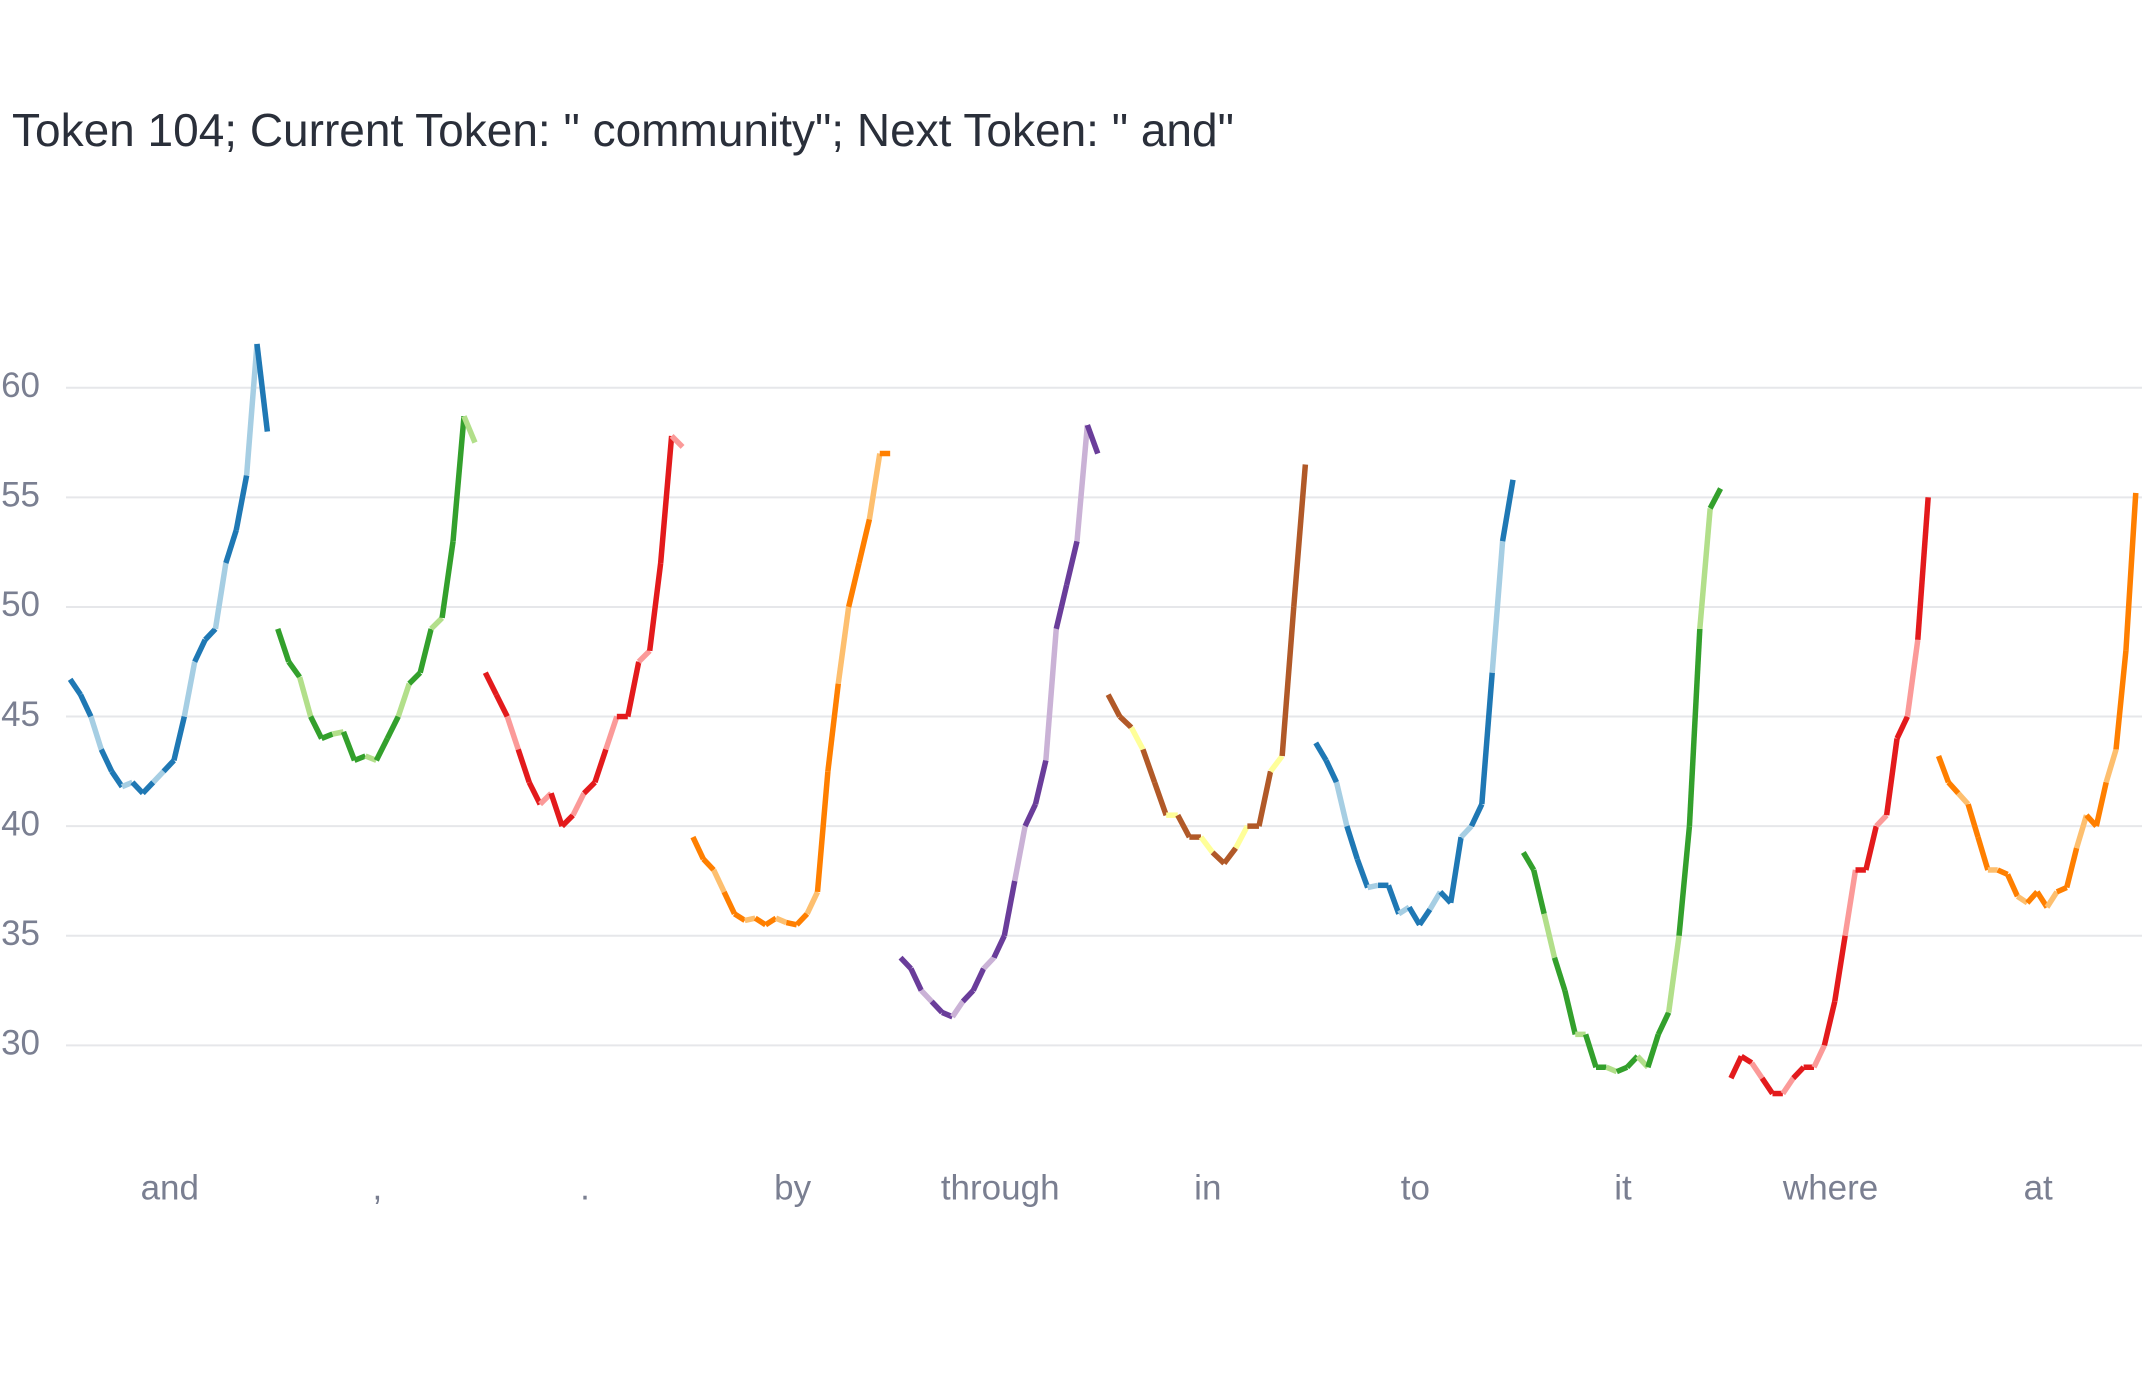 The width and height of the screenshot is (2142, 1380). Describe the element at coordinates (2038, 1187) in the screenshot. I see `x-tick-label: at` at that location.